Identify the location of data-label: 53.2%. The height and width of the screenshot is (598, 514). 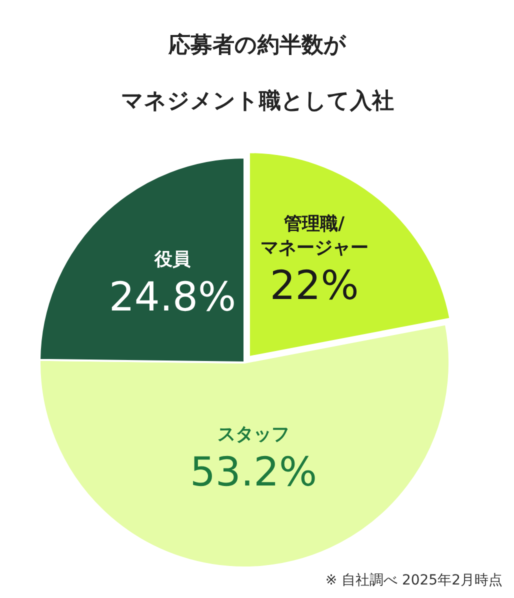
(254, 473).